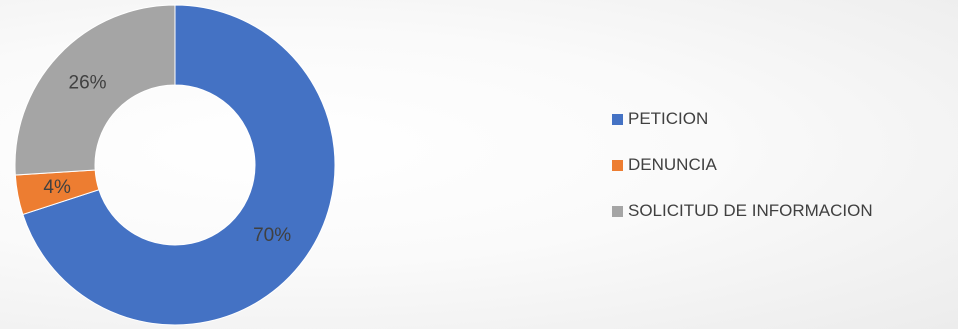 The height and width of the screenshot is (329, 958). What do you see at coordinates (57, 187) in the screenshot?
I see `data-label-denuncia: 4%` at bounding box center [57, 187].